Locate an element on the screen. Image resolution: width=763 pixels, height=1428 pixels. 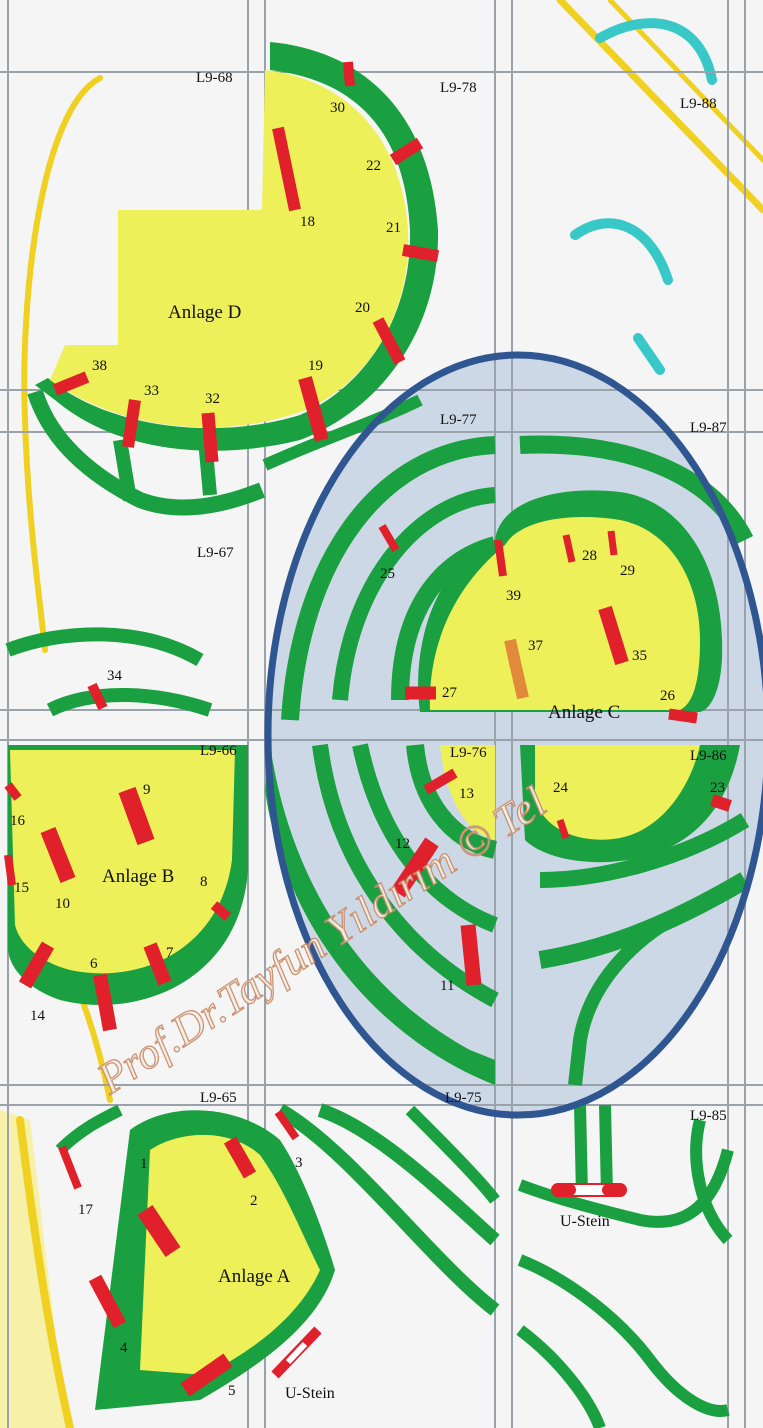
trench-label: 3 is located at coordinates (299, 1163).